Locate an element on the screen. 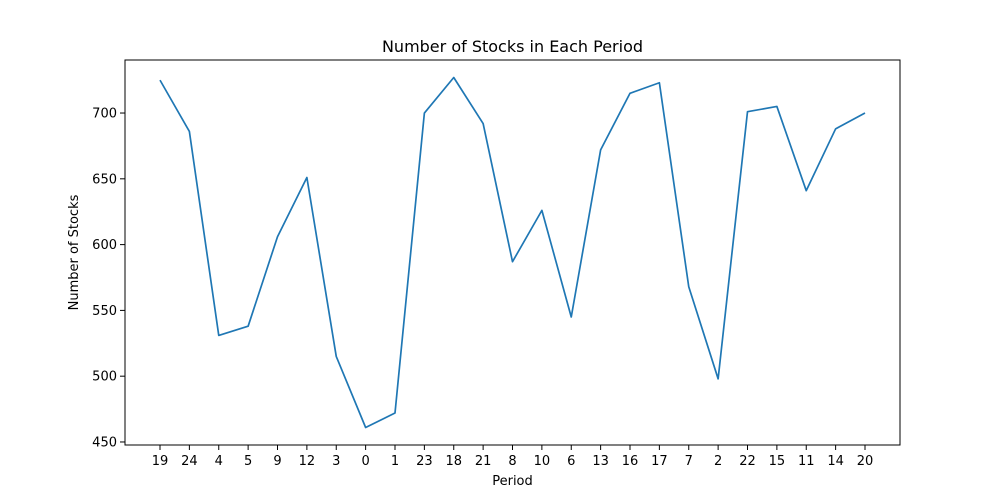  x-axis: 19 24 4 5 9 12 3 0 1 23 18 21 8 10 6 13 16 17 7 2 22 15 11 14 20 is located at coordinates (513, 457).